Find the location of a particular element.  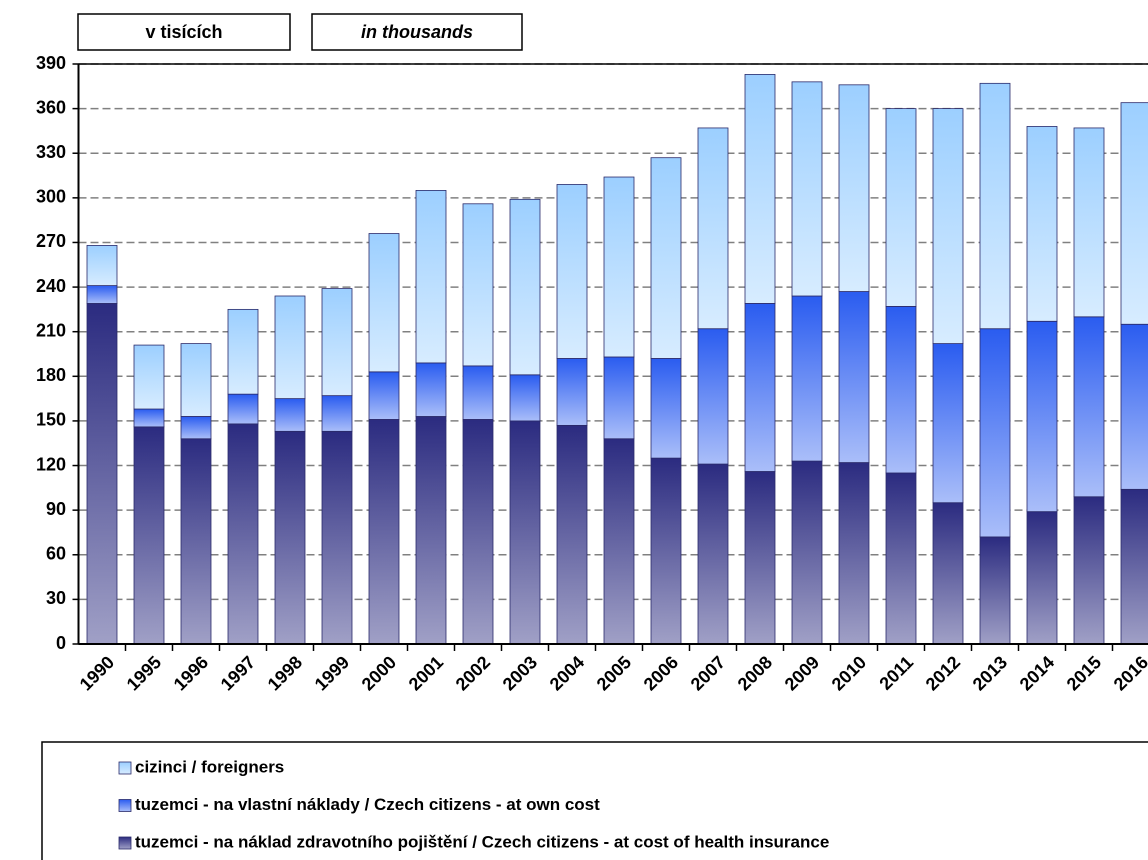

x-tick-label: 1998 is located at coordinates (285, 673).